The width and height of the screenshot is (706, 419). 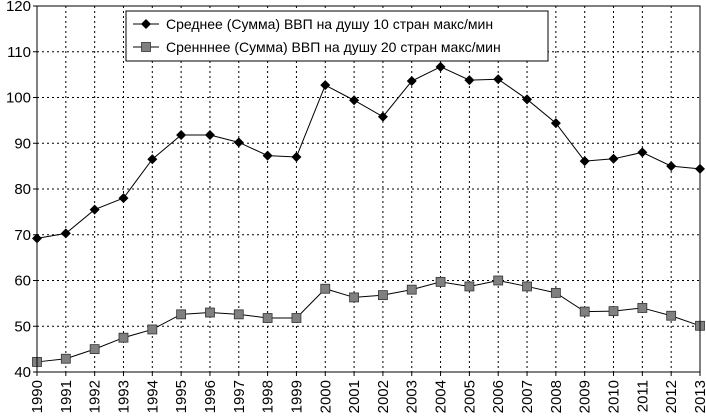 I want to click on x-tick-label: 2012, so click(x=671, y=396).